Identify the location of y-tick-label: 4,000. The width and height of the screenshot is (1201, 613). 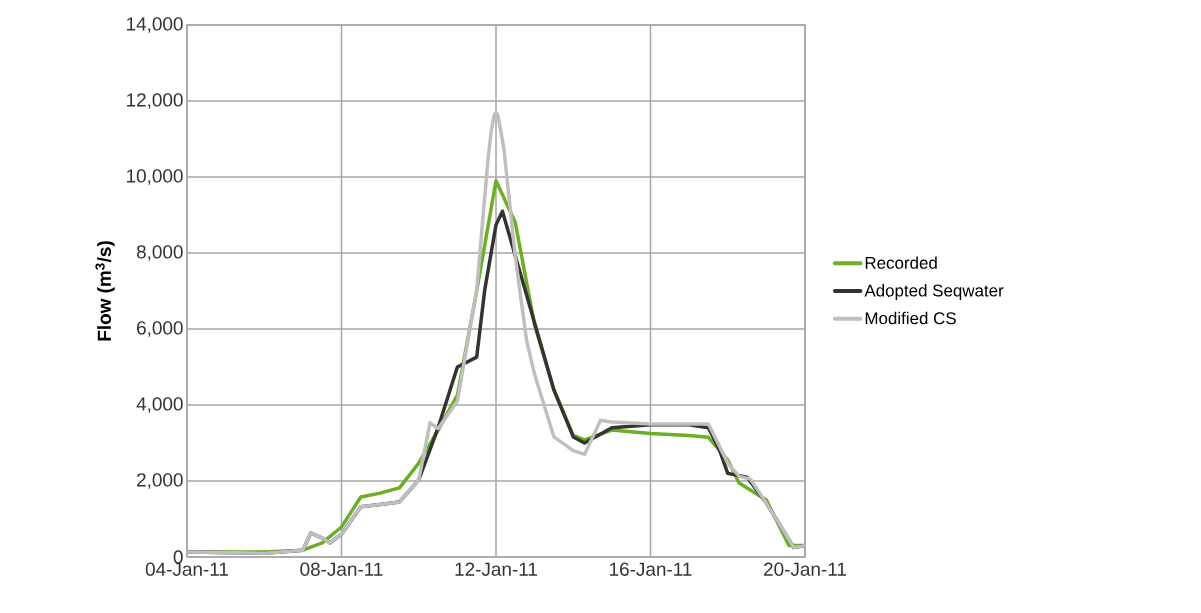
(159, 405).